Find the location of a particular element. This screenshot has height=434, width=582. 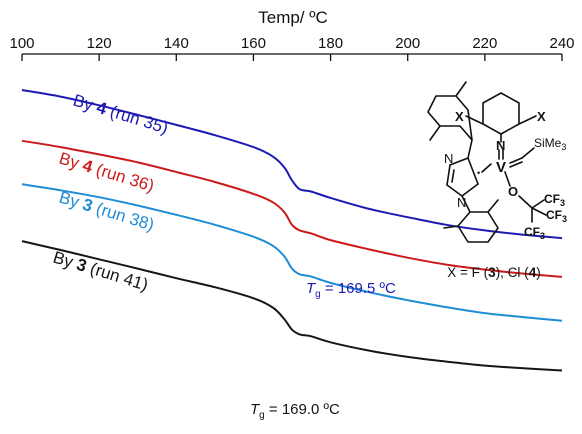

bond-carbene-v is located at coordinates (486, 168).